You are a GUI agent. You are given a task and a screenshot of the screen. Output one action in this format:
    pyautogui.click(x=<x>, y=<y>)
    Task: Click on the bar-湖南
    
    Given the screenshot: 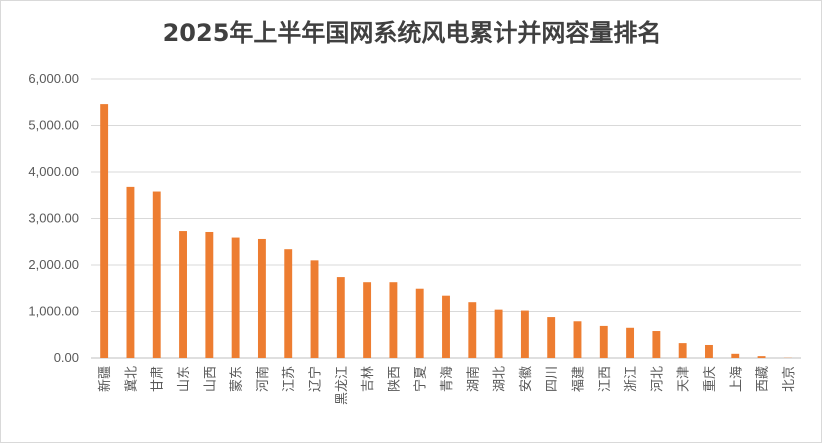 What is the action you would take?
    pyautogui.click(x=472, y=330)
    